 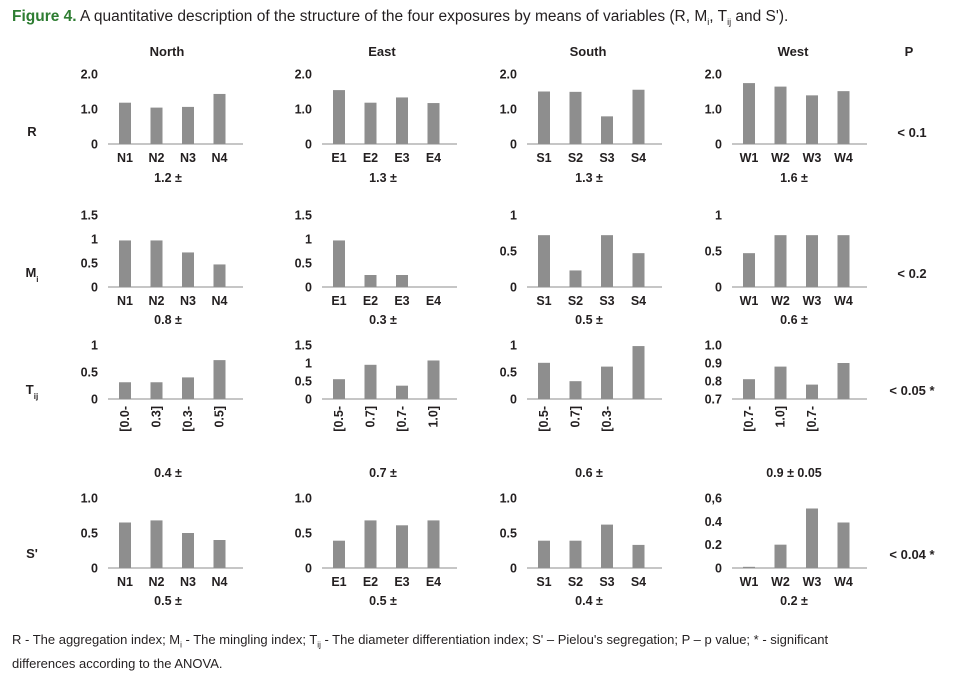 I want to click on x-label-tij-east: [0.5-, so click(x=339, y=419).